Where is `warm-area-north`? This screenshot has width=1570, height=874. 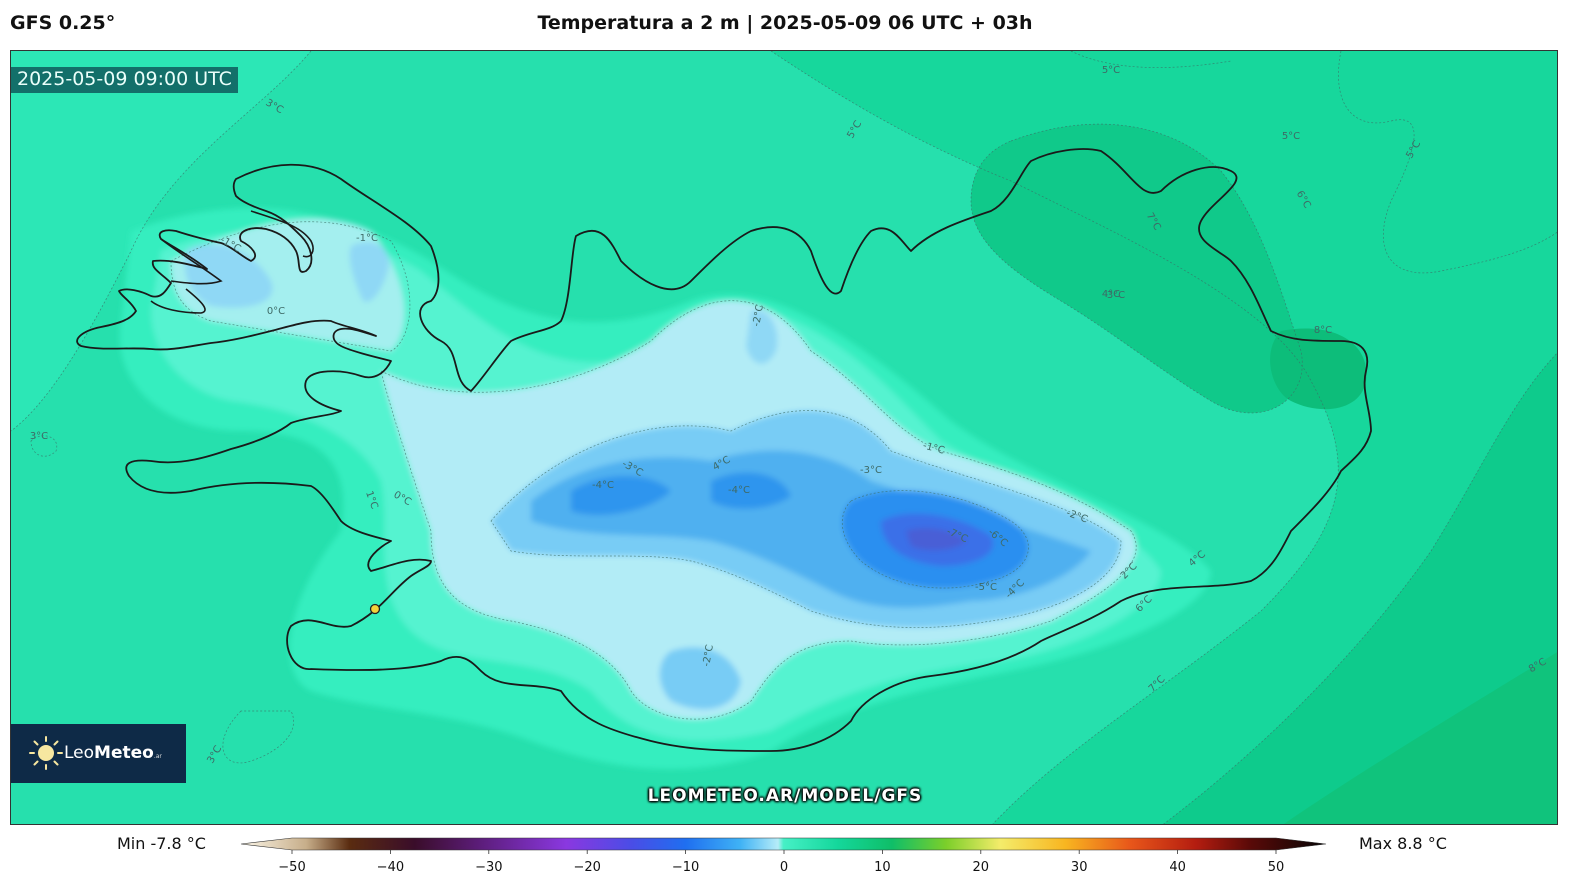 warm-area-north is located at coordinates (1137, 268).